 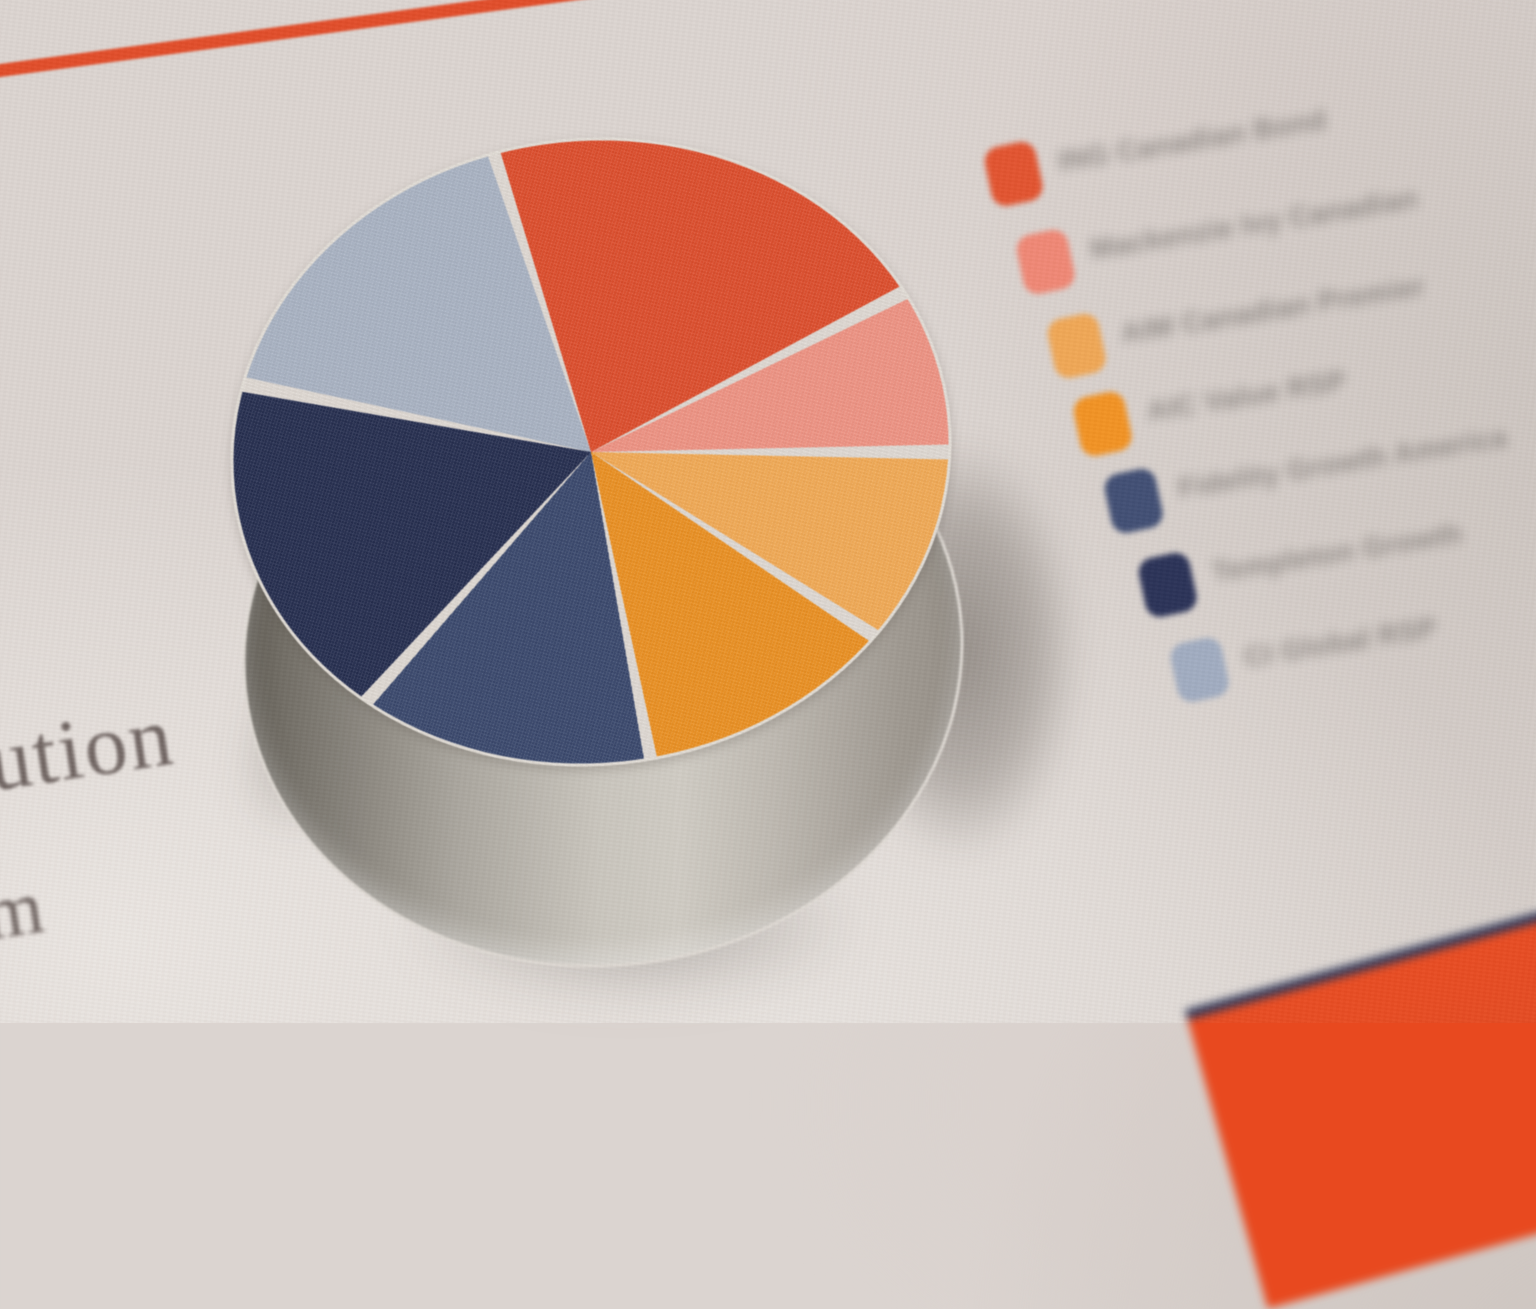 What do you see at coordinates (1360, 1076) in the screenshot?
I see `corner-orange-band` at bounding box center [1360, 1076].